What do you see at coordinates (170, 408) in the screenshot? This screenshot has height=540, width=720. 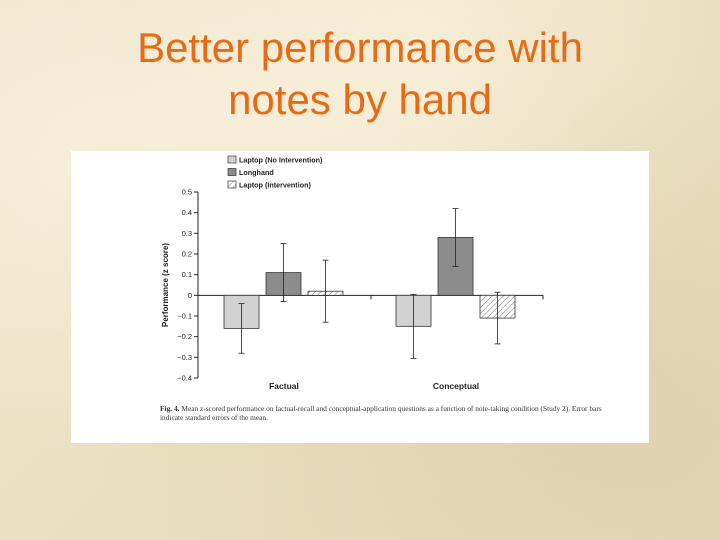 I see `figure-label: Fig. 4.` at bounding box center [170, 408].